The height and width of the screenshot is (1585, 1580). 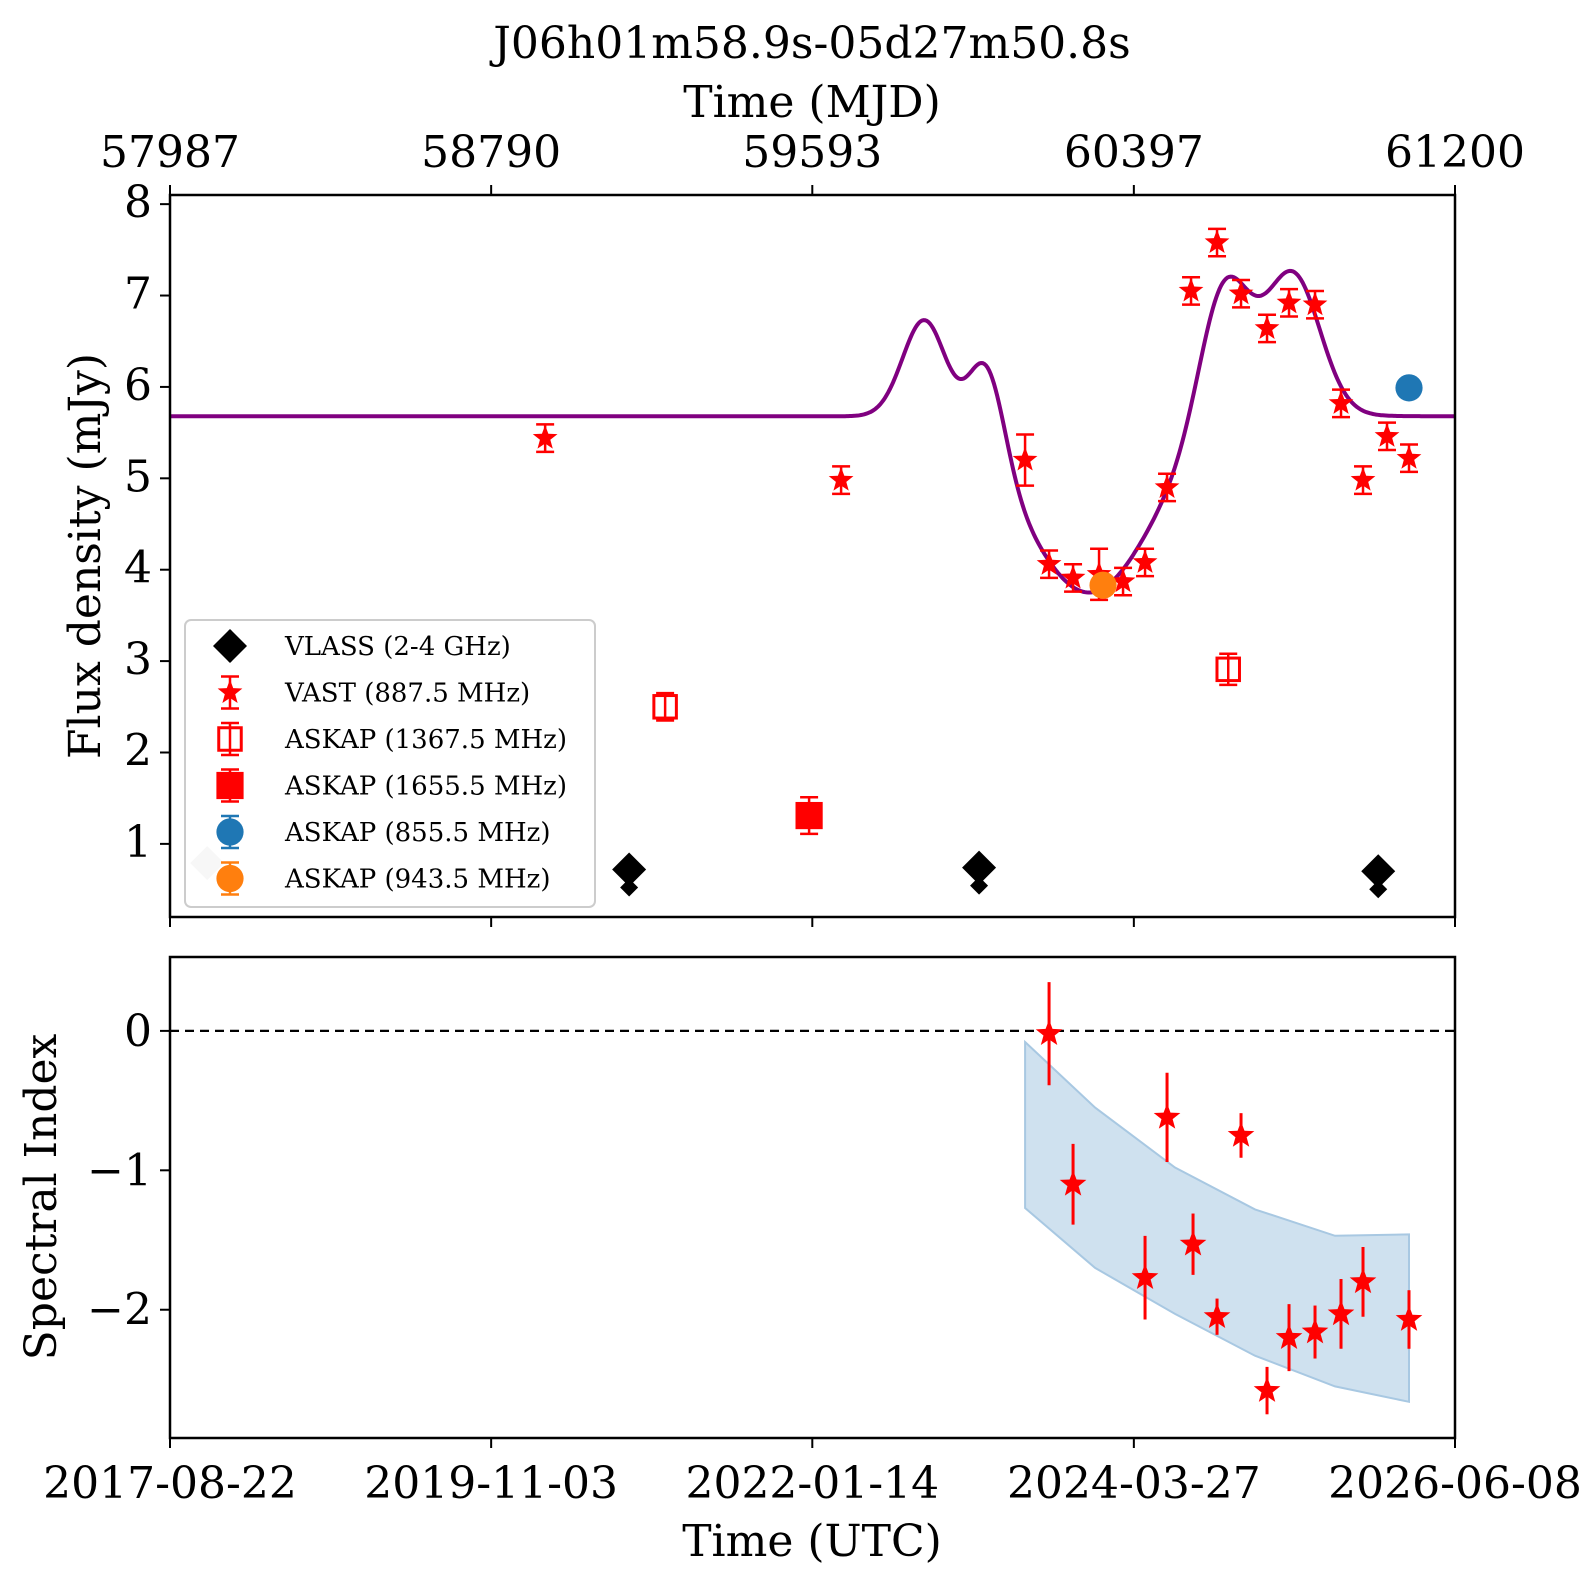 What do you see at coordinates (397, 647) in the screenshot?
I see `legend-label: VLASS (2-4 GHz)` at bounding box center [397, 647].